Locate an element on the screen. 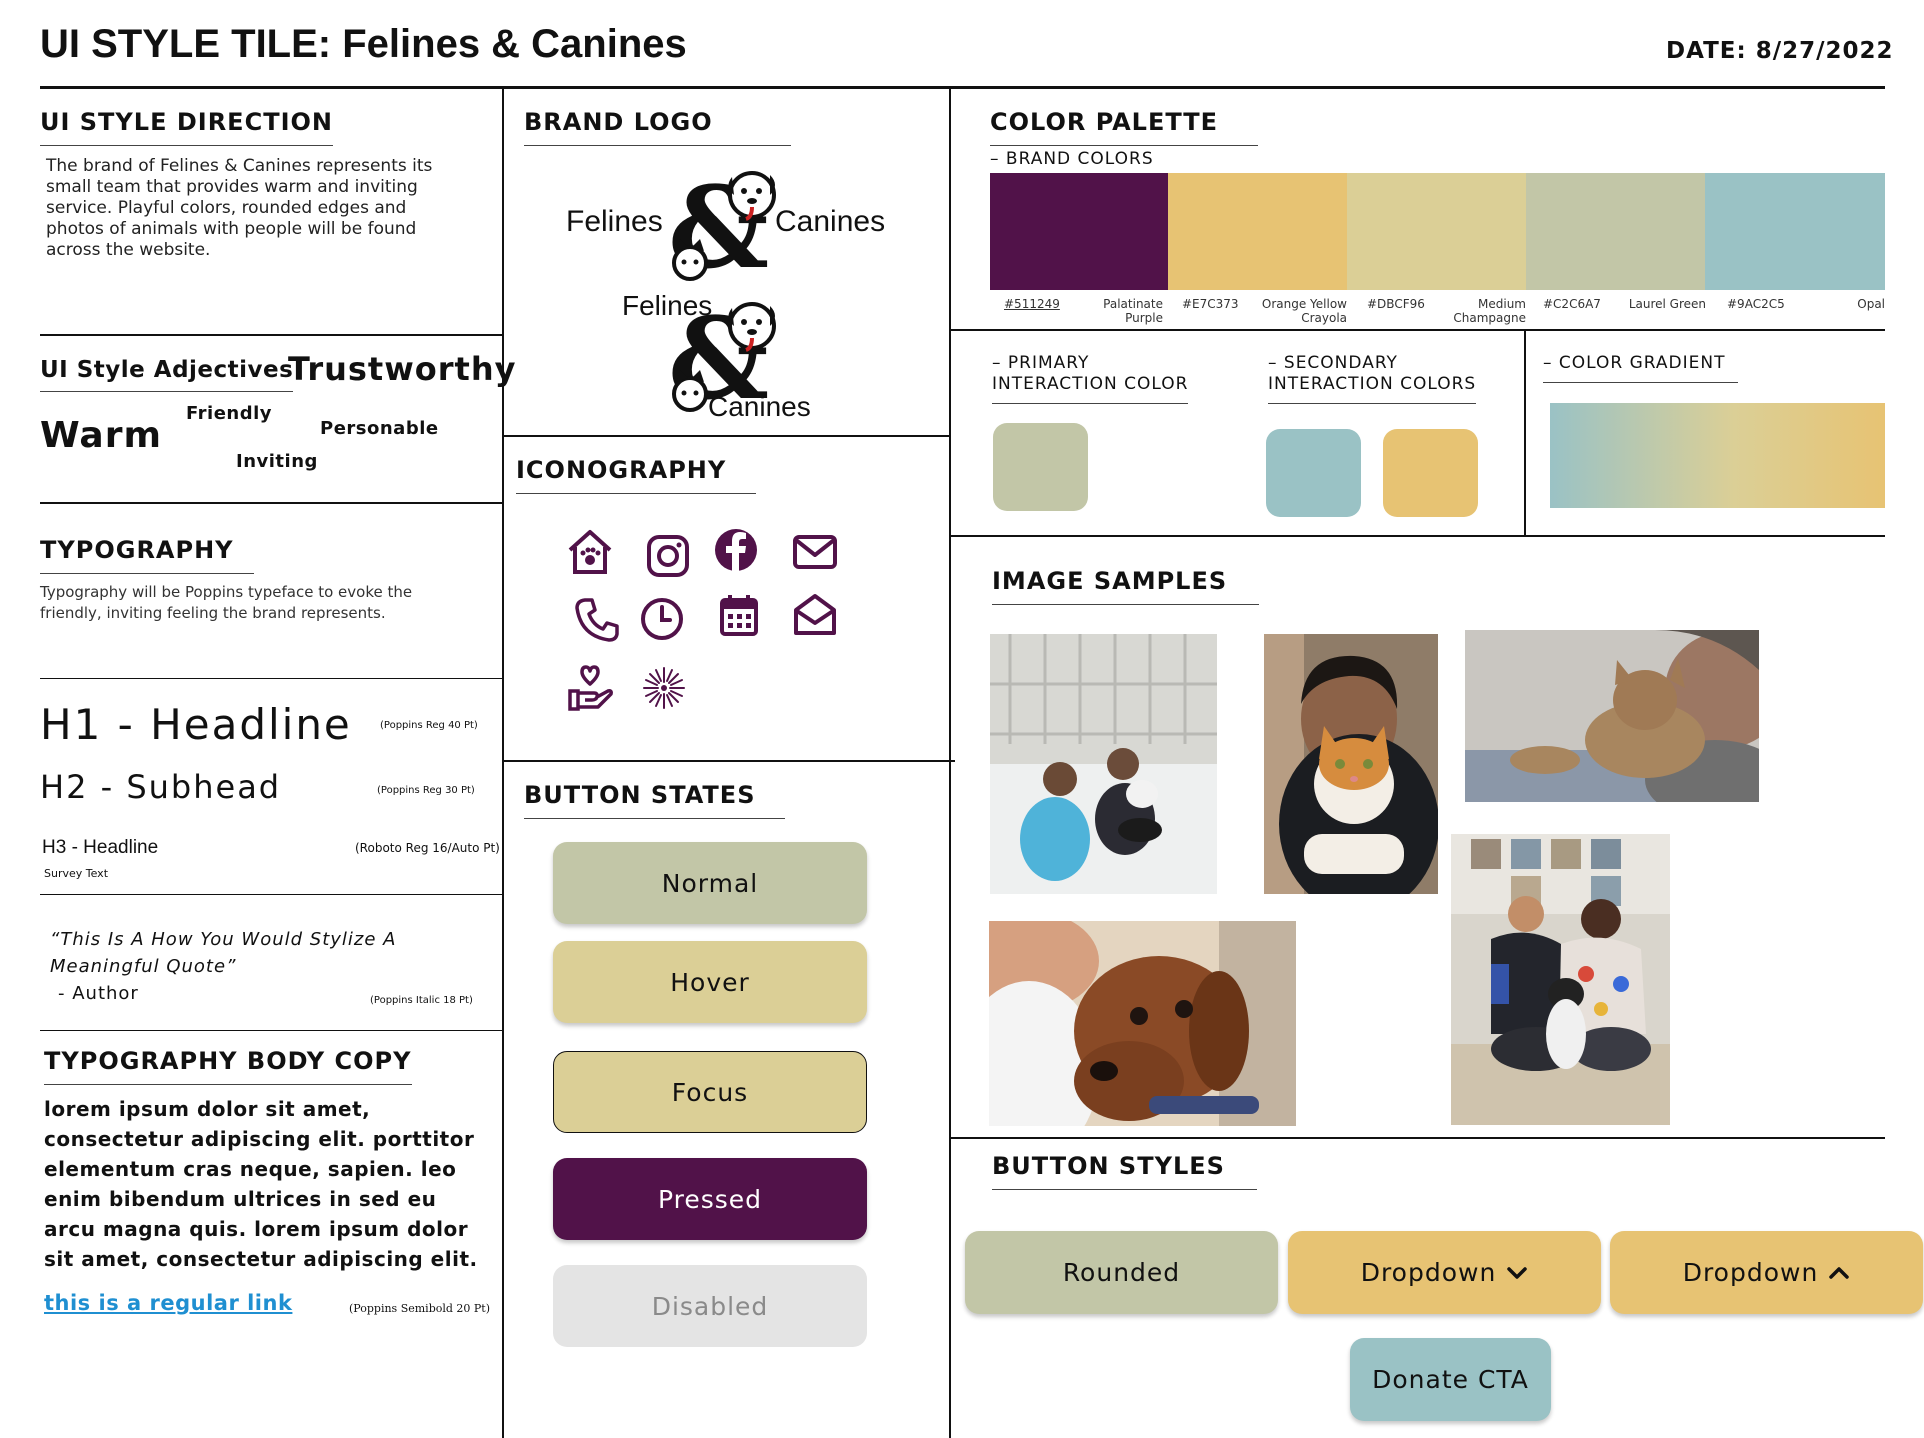  button-state-focus: Focus is located at coordinates (710, 1092).